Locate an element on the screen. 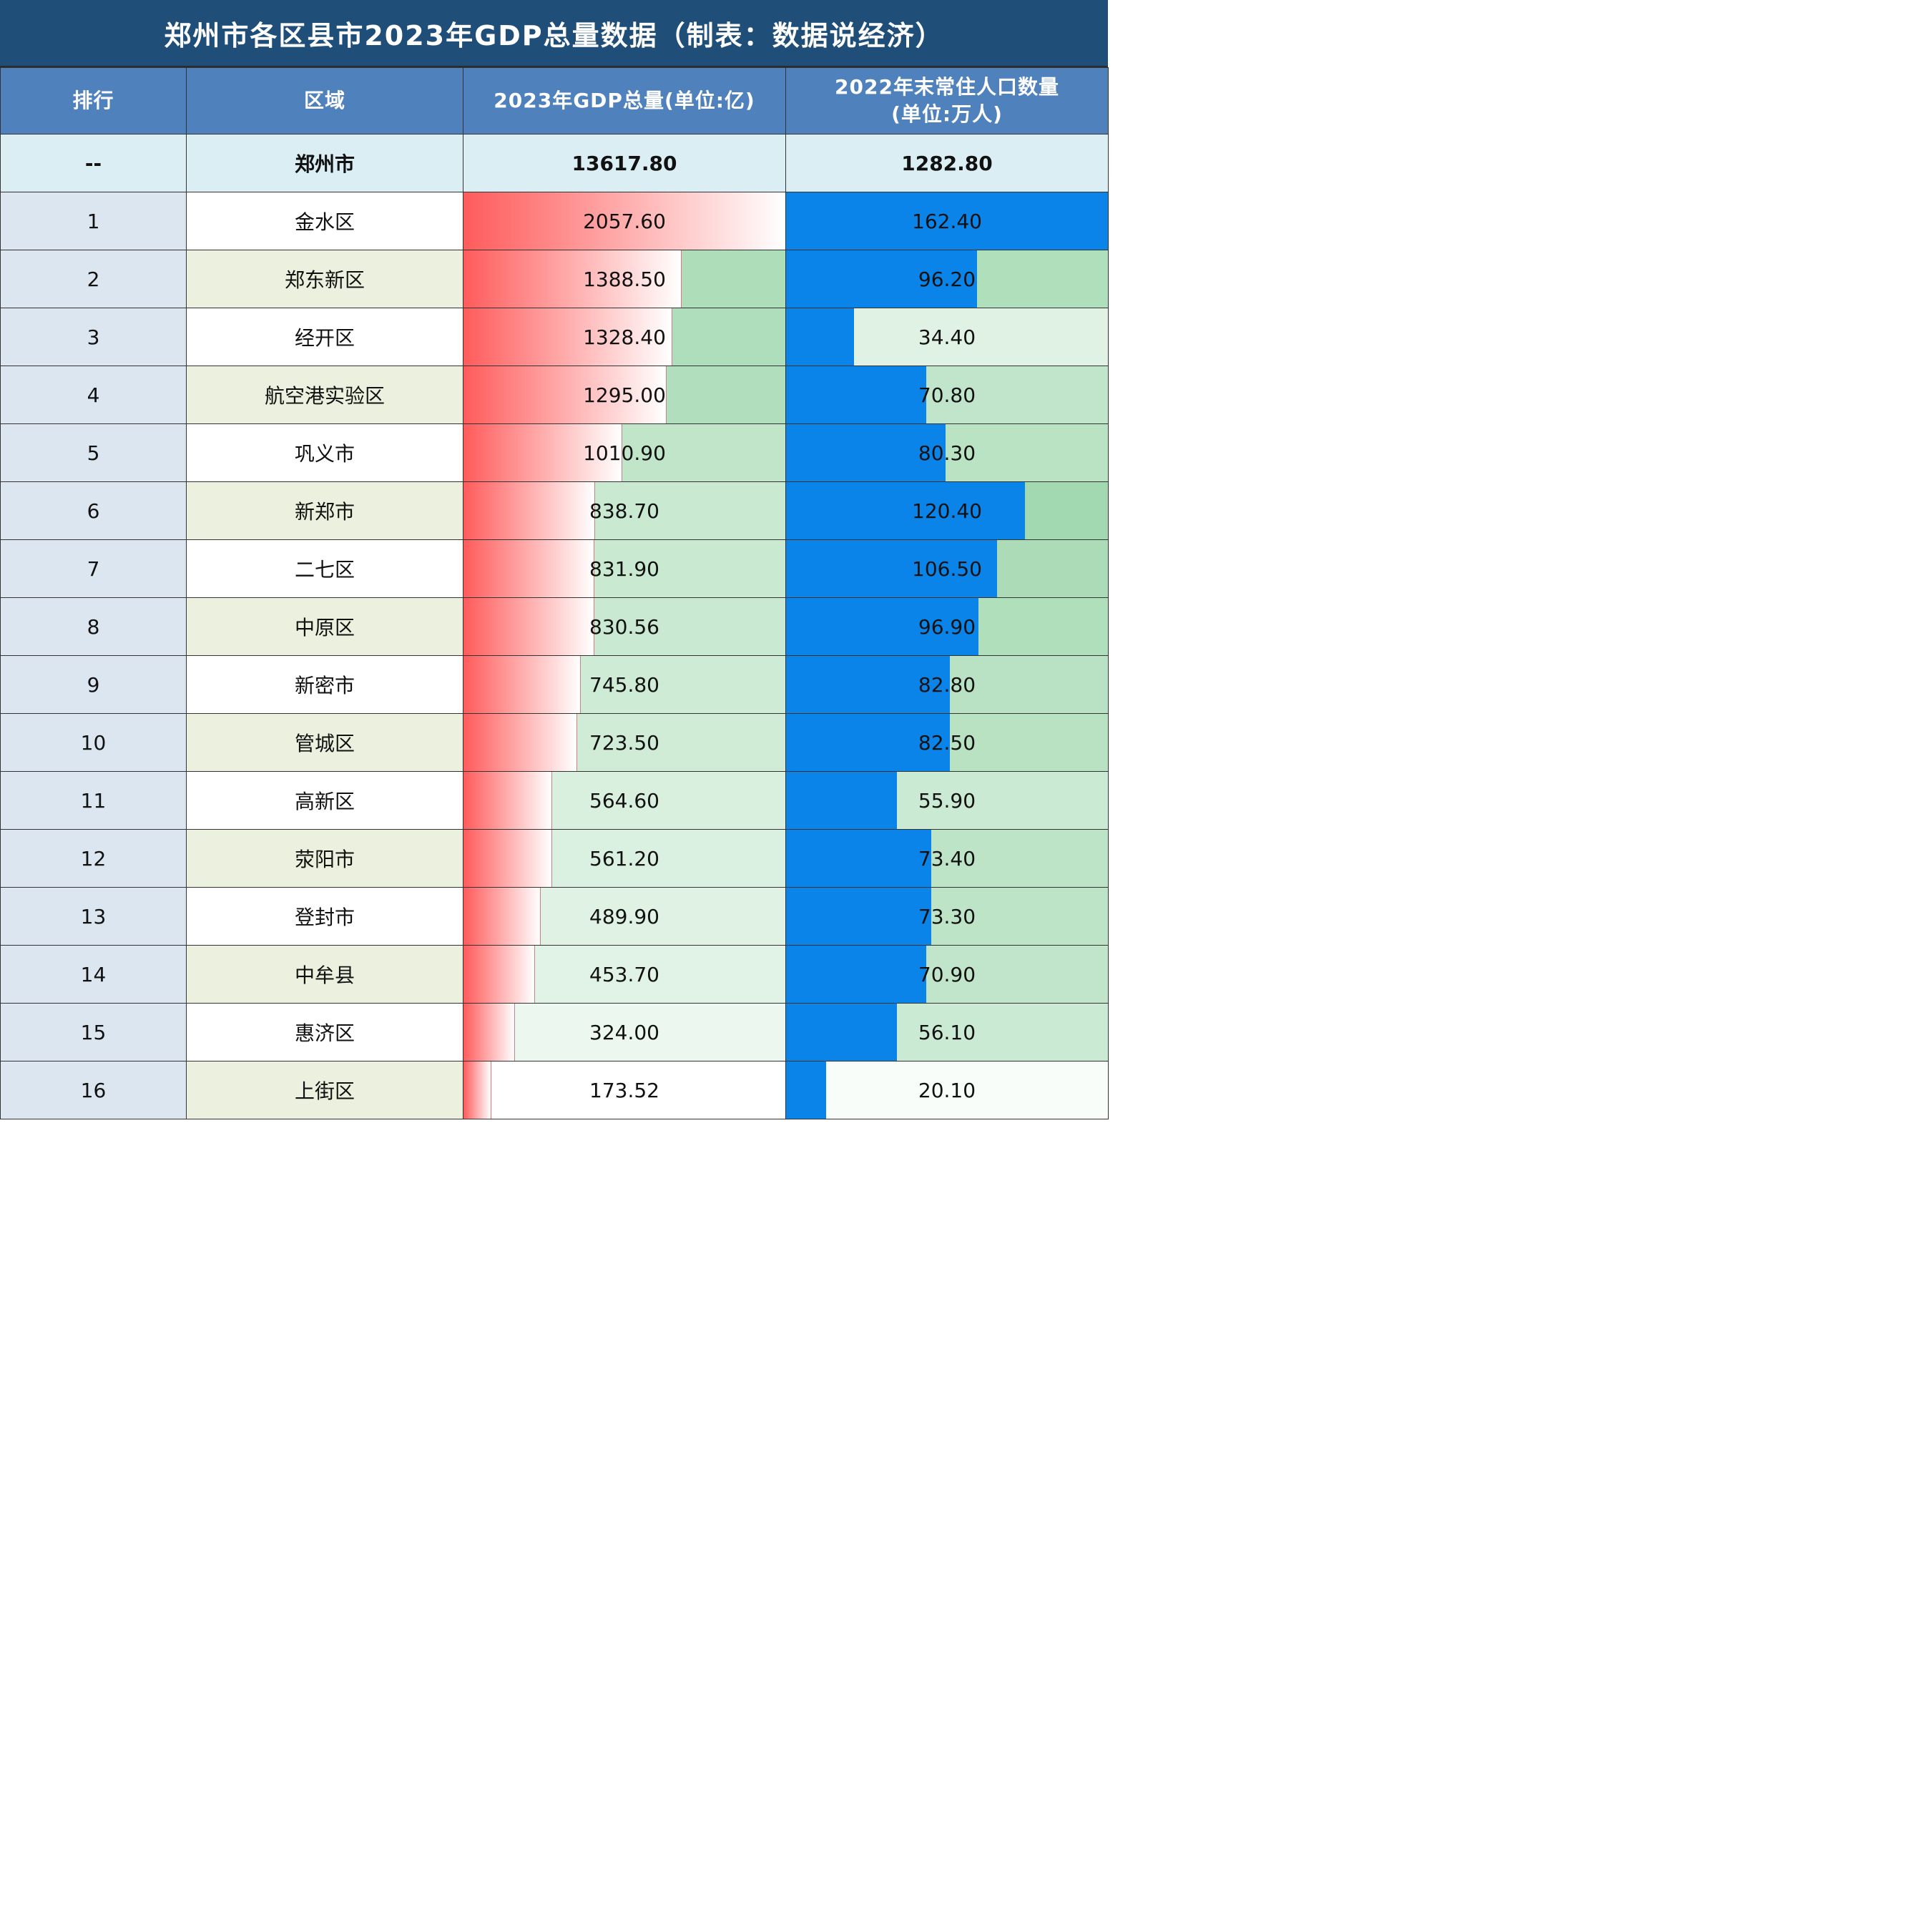 The height and width of the screenshot is (1932, 1909). total-rank-cell: -- is located at coordinates (94, 163).